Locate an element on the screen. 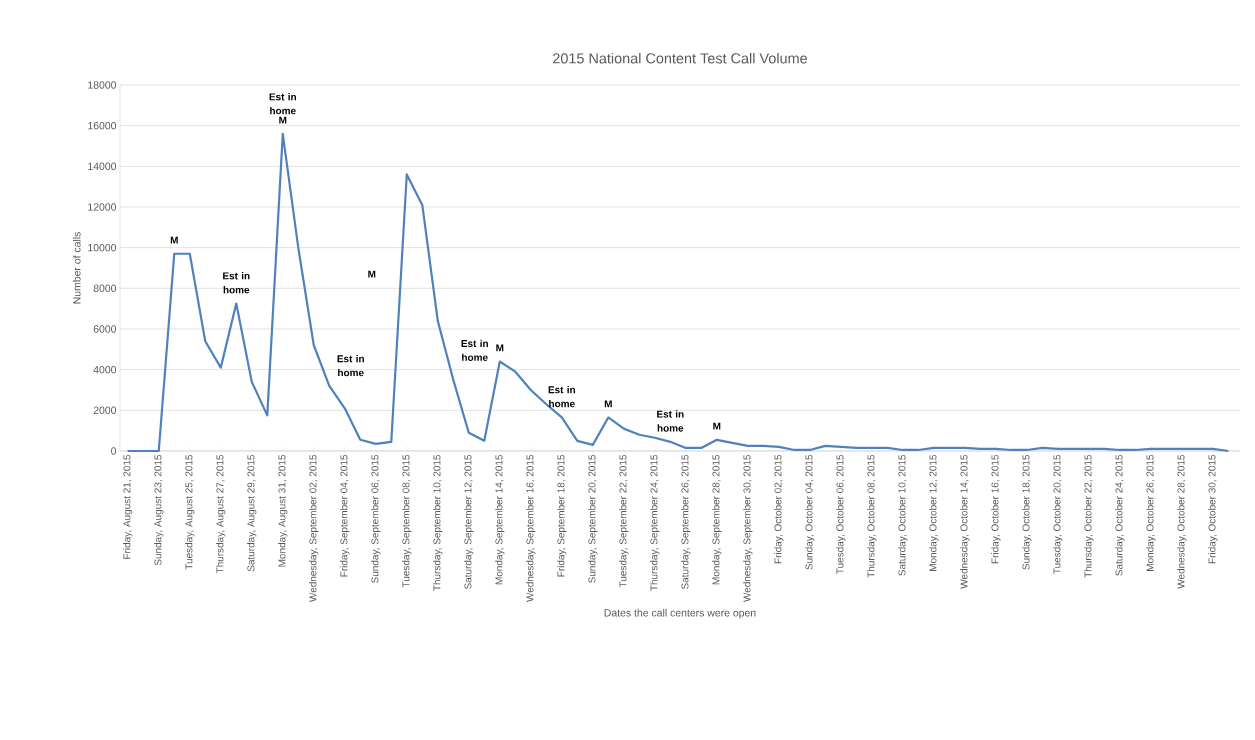 Image resolution: width=1255 pixels, height=740 pixels. x-tick-label: Tuesday, October 06, 2015 is located at coordinates (841, 514).